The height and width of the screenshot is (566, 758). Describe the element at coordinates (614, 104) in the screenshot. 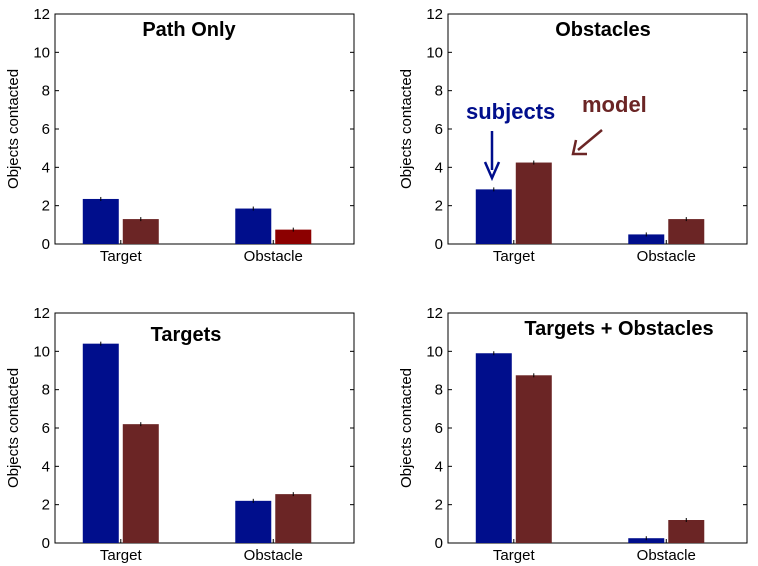

I see `model-annotation: model` at that location.